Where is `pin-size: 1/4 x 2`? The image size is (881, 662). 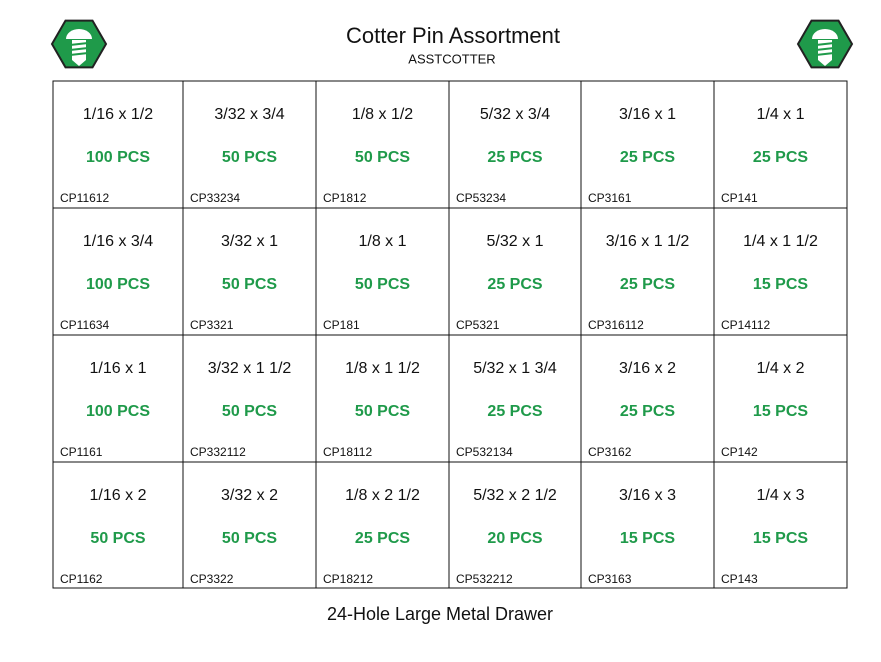
pin-size: 1/4 x 2 is located at coordinates (780, 368).